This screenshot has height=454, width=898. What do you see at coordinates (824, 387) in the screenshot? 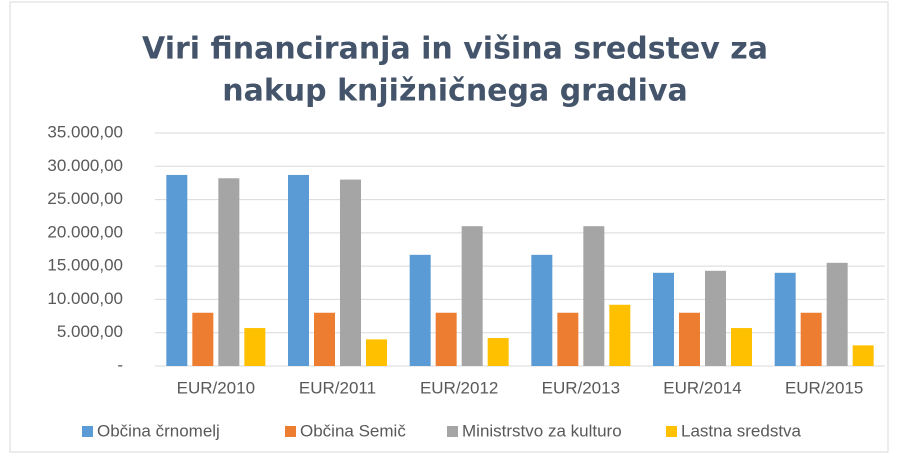
I see `x-tick-label: EUR/2015` at bounding box center [824, 387].